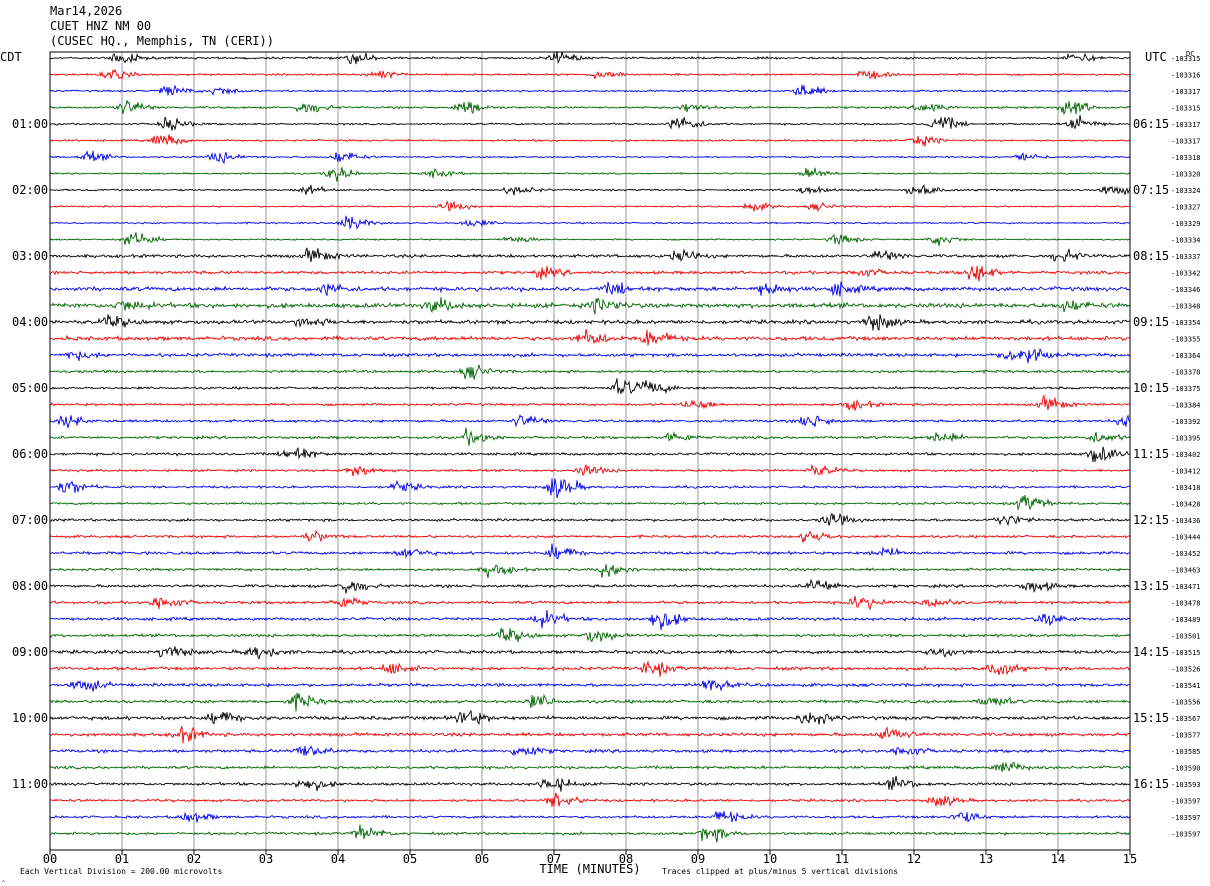 The width and height of the screenshot is (1210, 886). What do you see at coordinates (1186, 290) in the screenshot?
I see `dc-offset-label: -103346` at bounding box center [1186, 290].